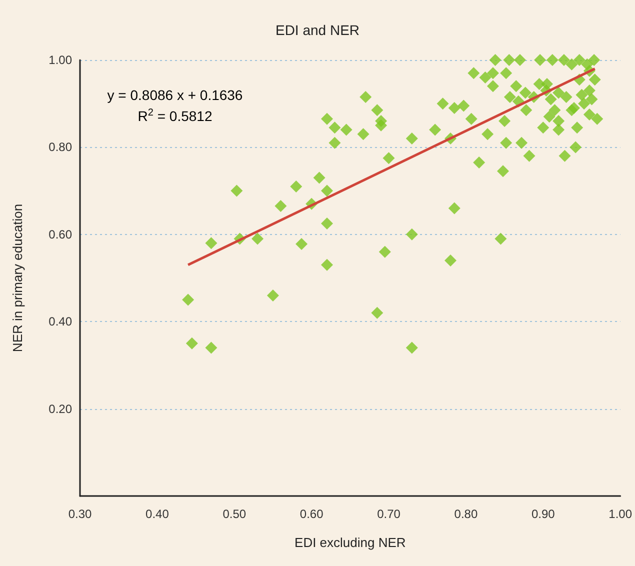 This screenshot has height=566, width=635. What do you see at coordinates (80, 514) in the screenshot?
I see `x-tick-label: 0.30` at bounding box center [80, 514].